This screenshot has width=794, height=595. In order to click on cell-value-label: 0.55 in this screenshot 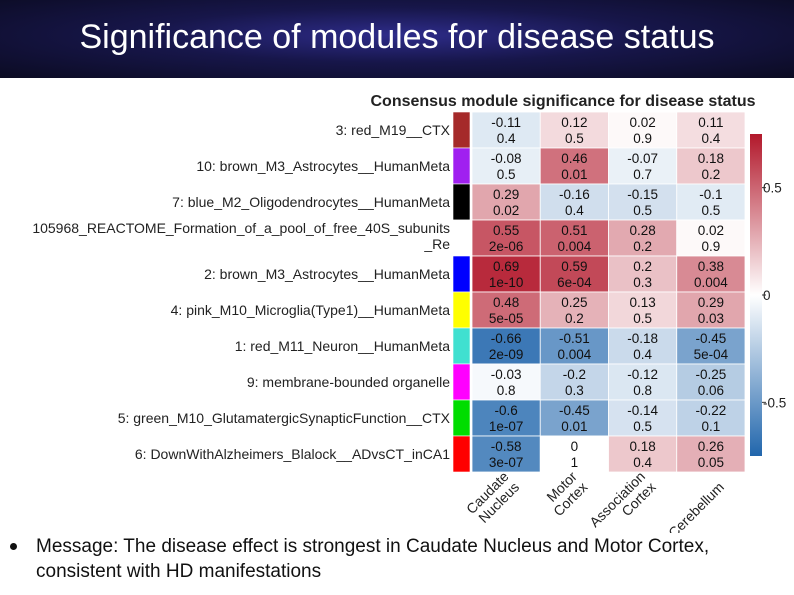, I will do `click(506, 230)`.